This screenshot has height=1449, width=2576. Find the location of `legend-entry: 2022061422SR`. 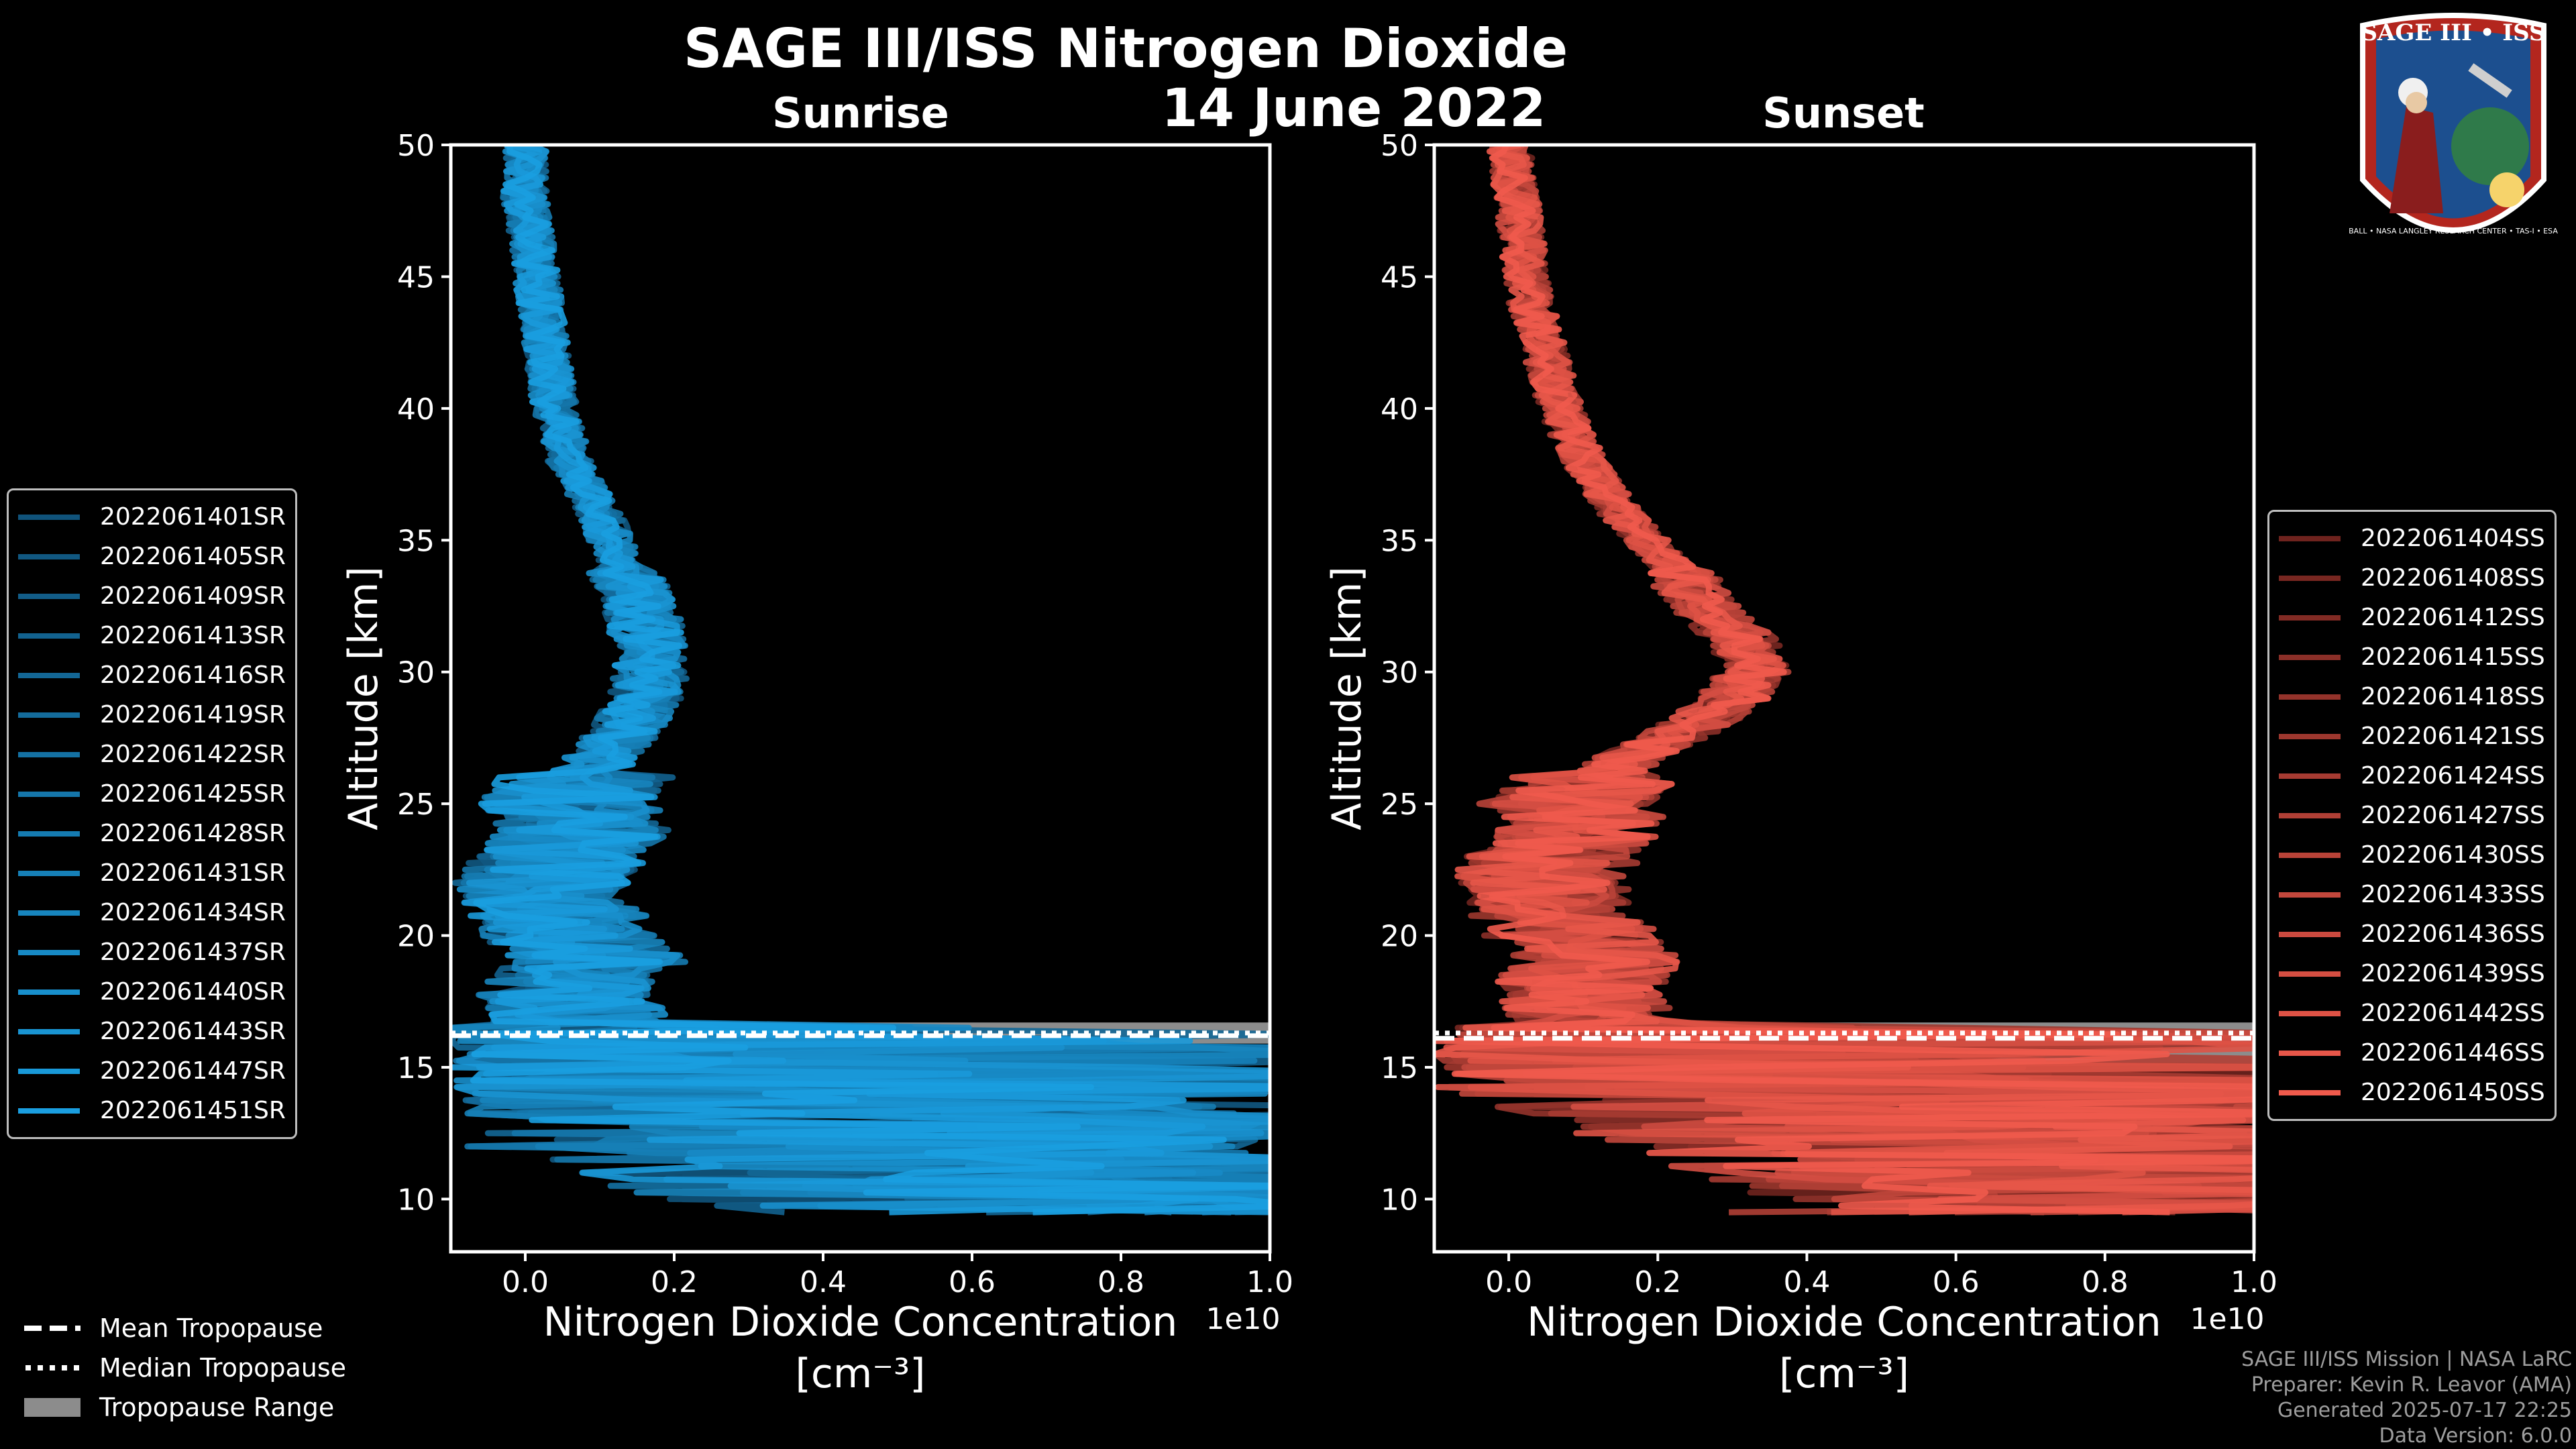

legend-entry: 2022061422SR is located at coordinates (152, 754).